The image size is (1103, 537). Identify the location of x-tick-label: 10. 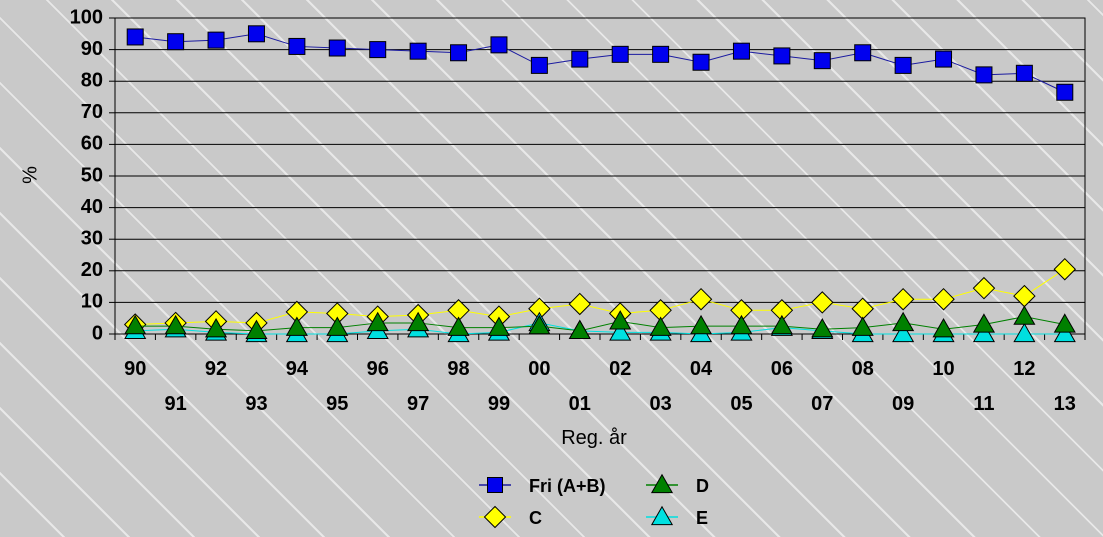
(943, 369).